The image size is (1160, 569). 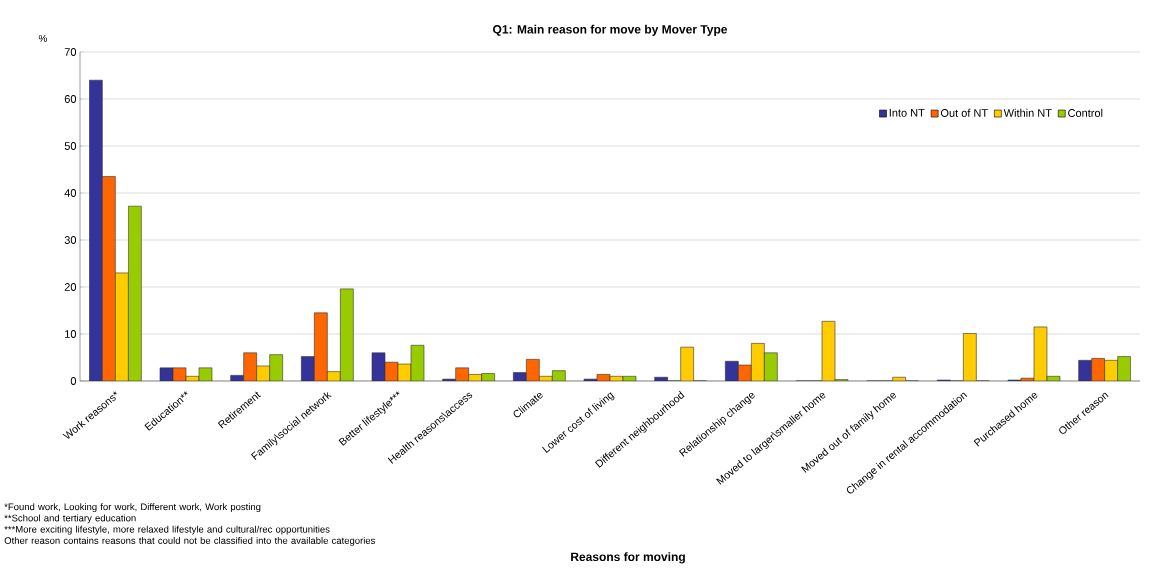 I want to click on chart-title: Q1: Main reason for move by Mover Type, so click(x=610, y=30).